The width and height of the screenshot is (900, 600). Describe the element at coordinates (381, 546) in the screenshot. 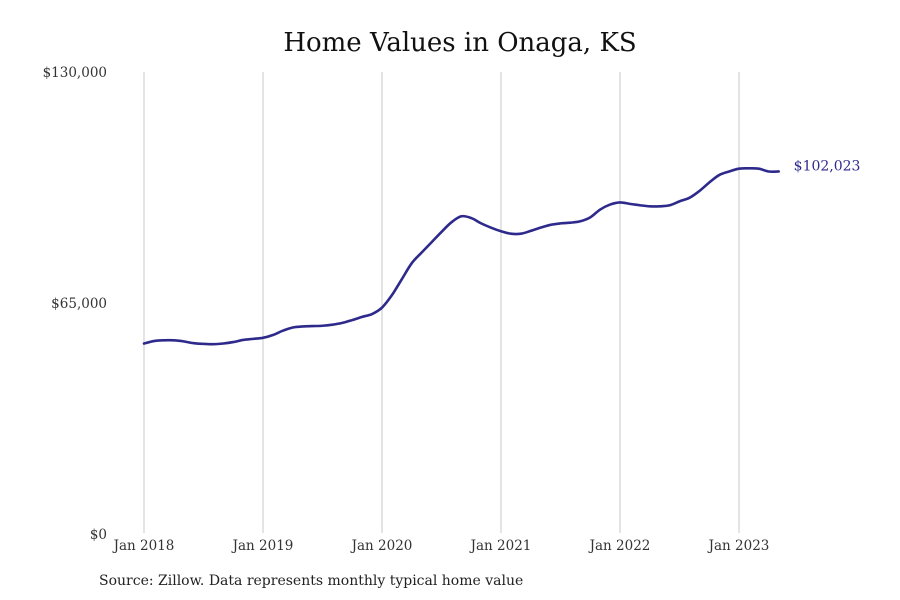

I see `x-tick-label: Jan 2020` at that location.